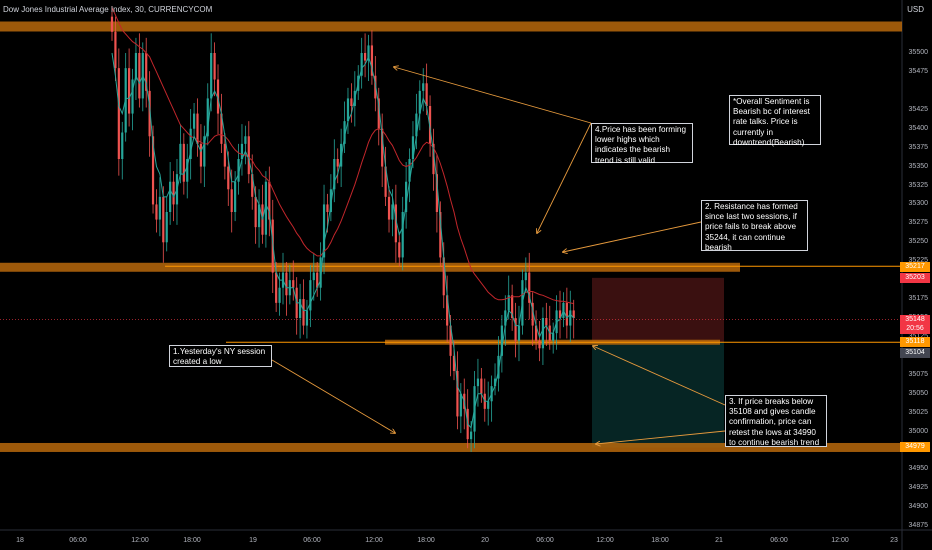 The width and height of the screenshot is (932, 550). Describe the element at coordinates (918, 204) in the screenshot. I see `price-tick-label: 35300` at that location.